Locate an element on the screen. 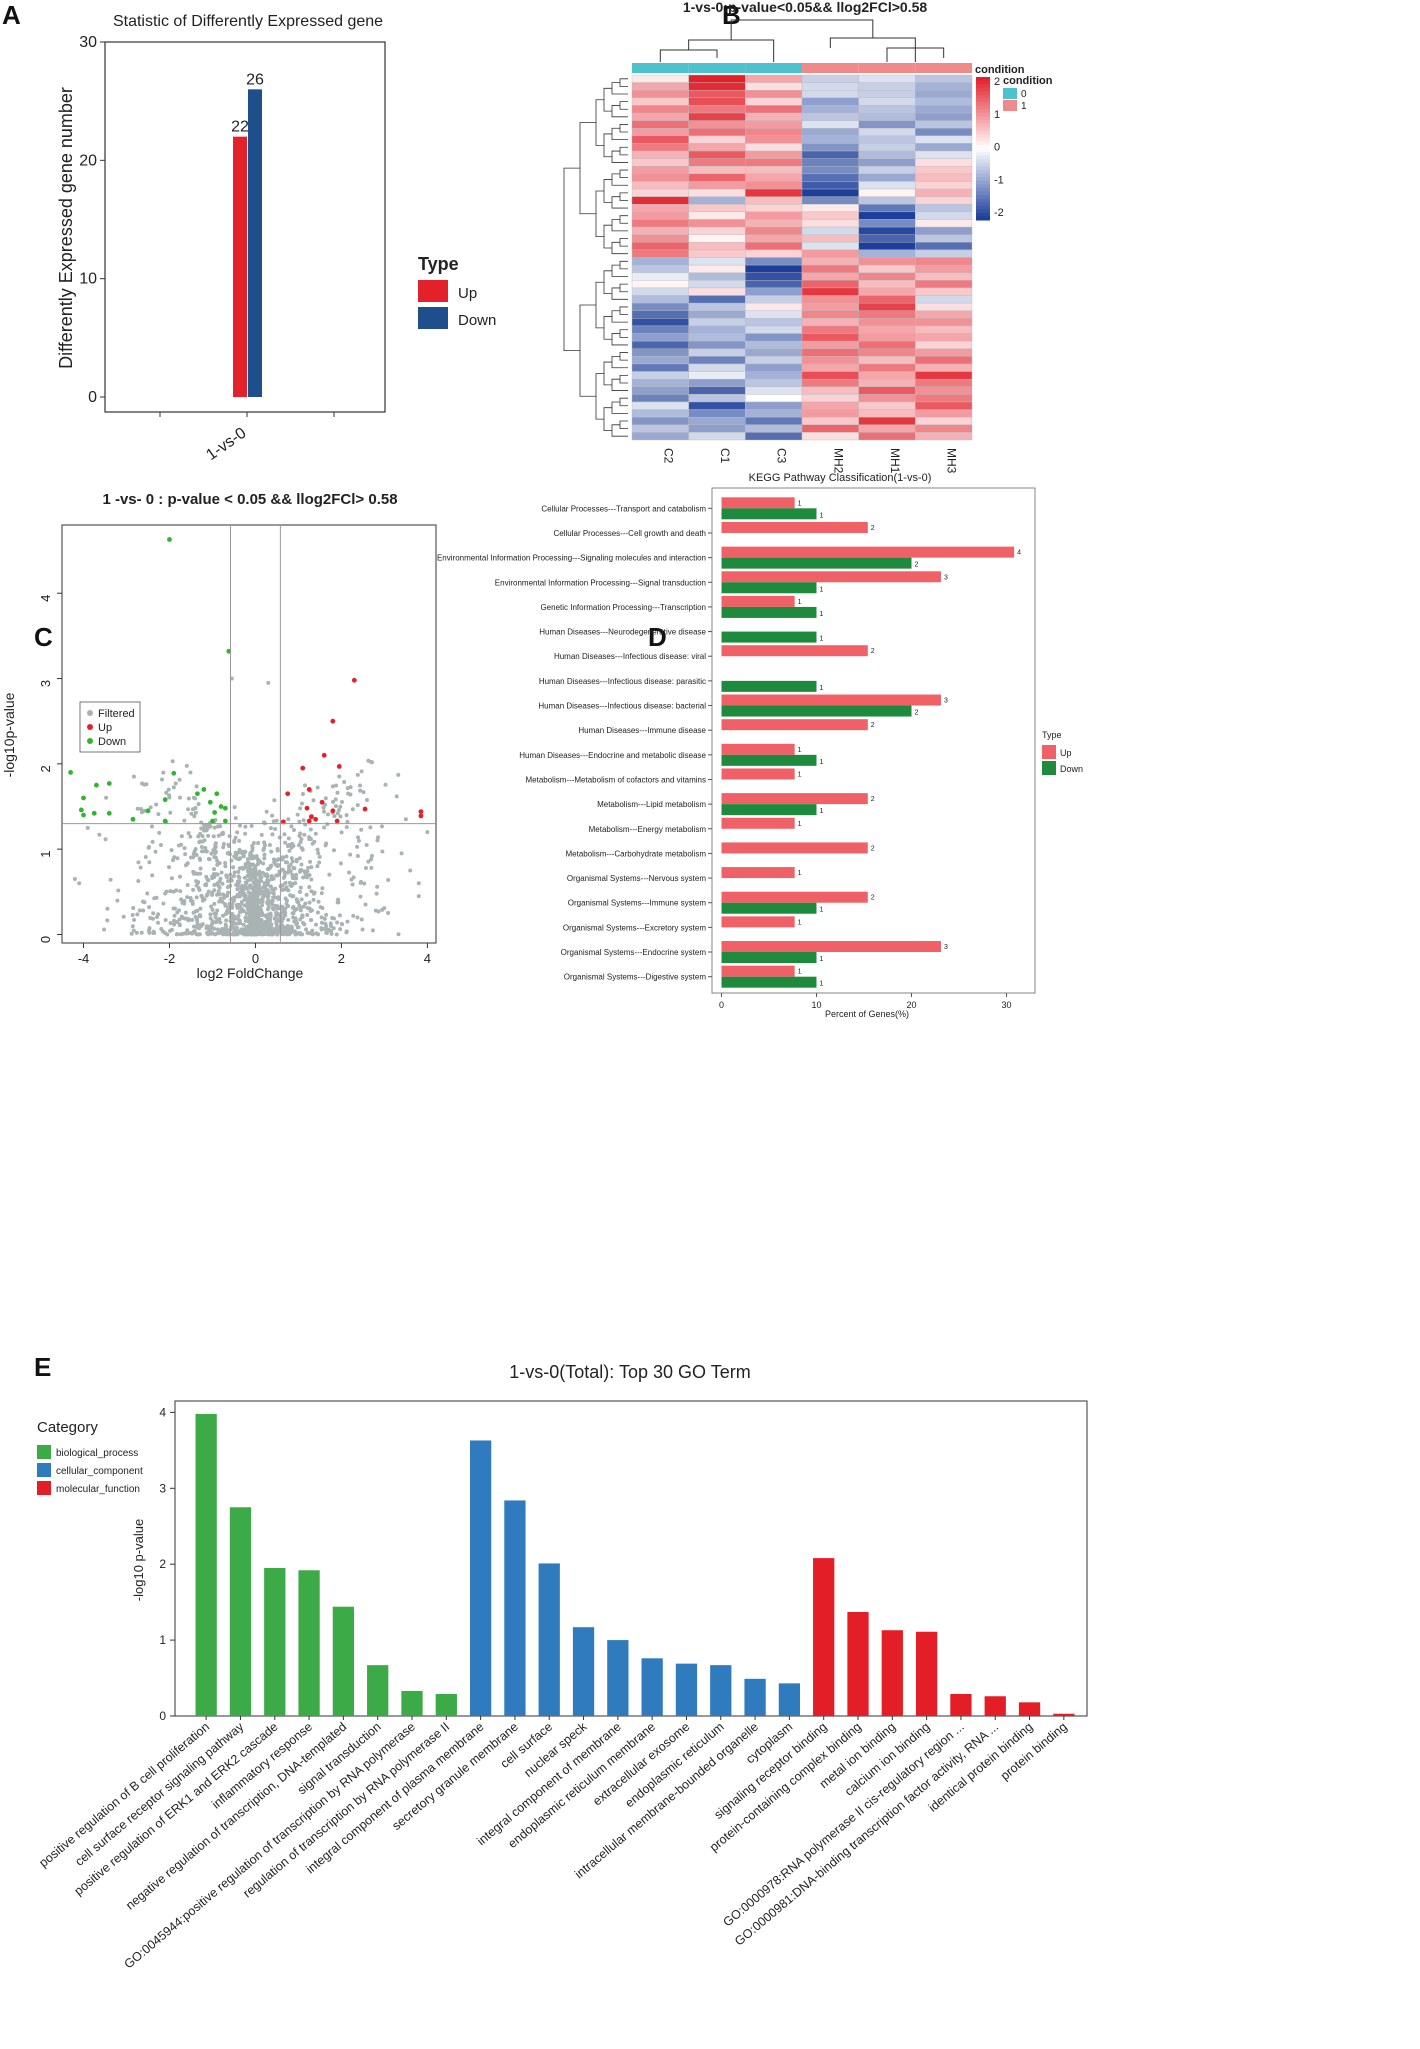 The height and width of the screenshot is (2049, 1420). chart-d-bar-up-label-2: 4 is located at coordinates (1019, 553).